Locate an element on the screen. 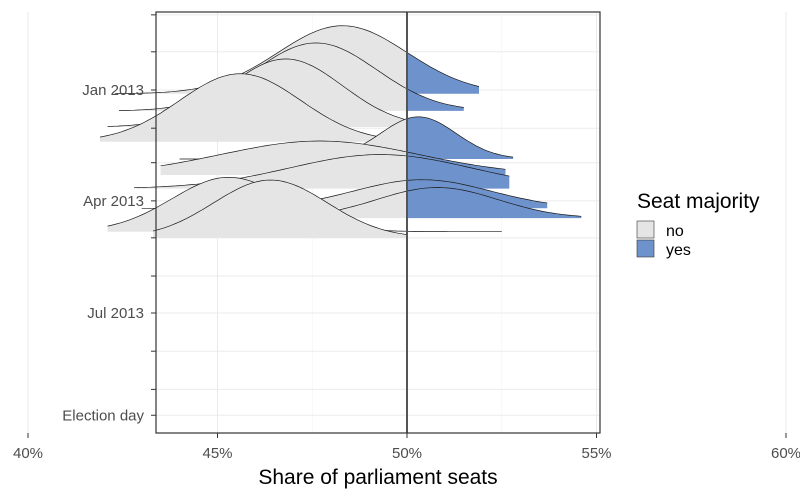 This screenshot has width=800, height=500. y-tick-label: Apr 2013 is located at coordinates (113, 201).